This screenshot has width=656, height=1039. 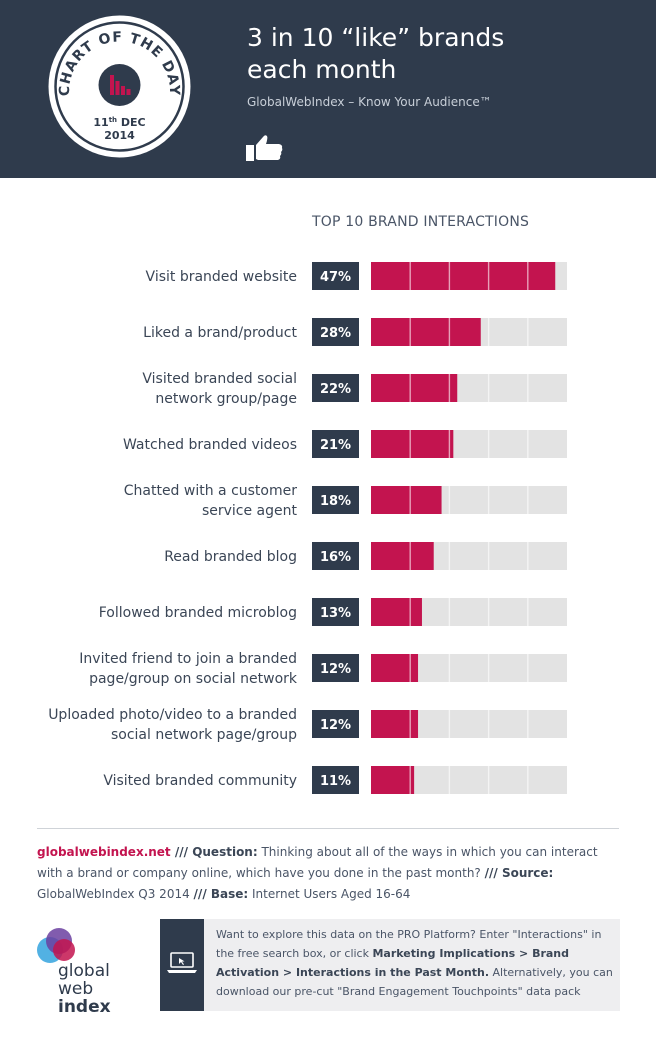 I want to click on thumbs-up-icon, so click(x=264, y=148).